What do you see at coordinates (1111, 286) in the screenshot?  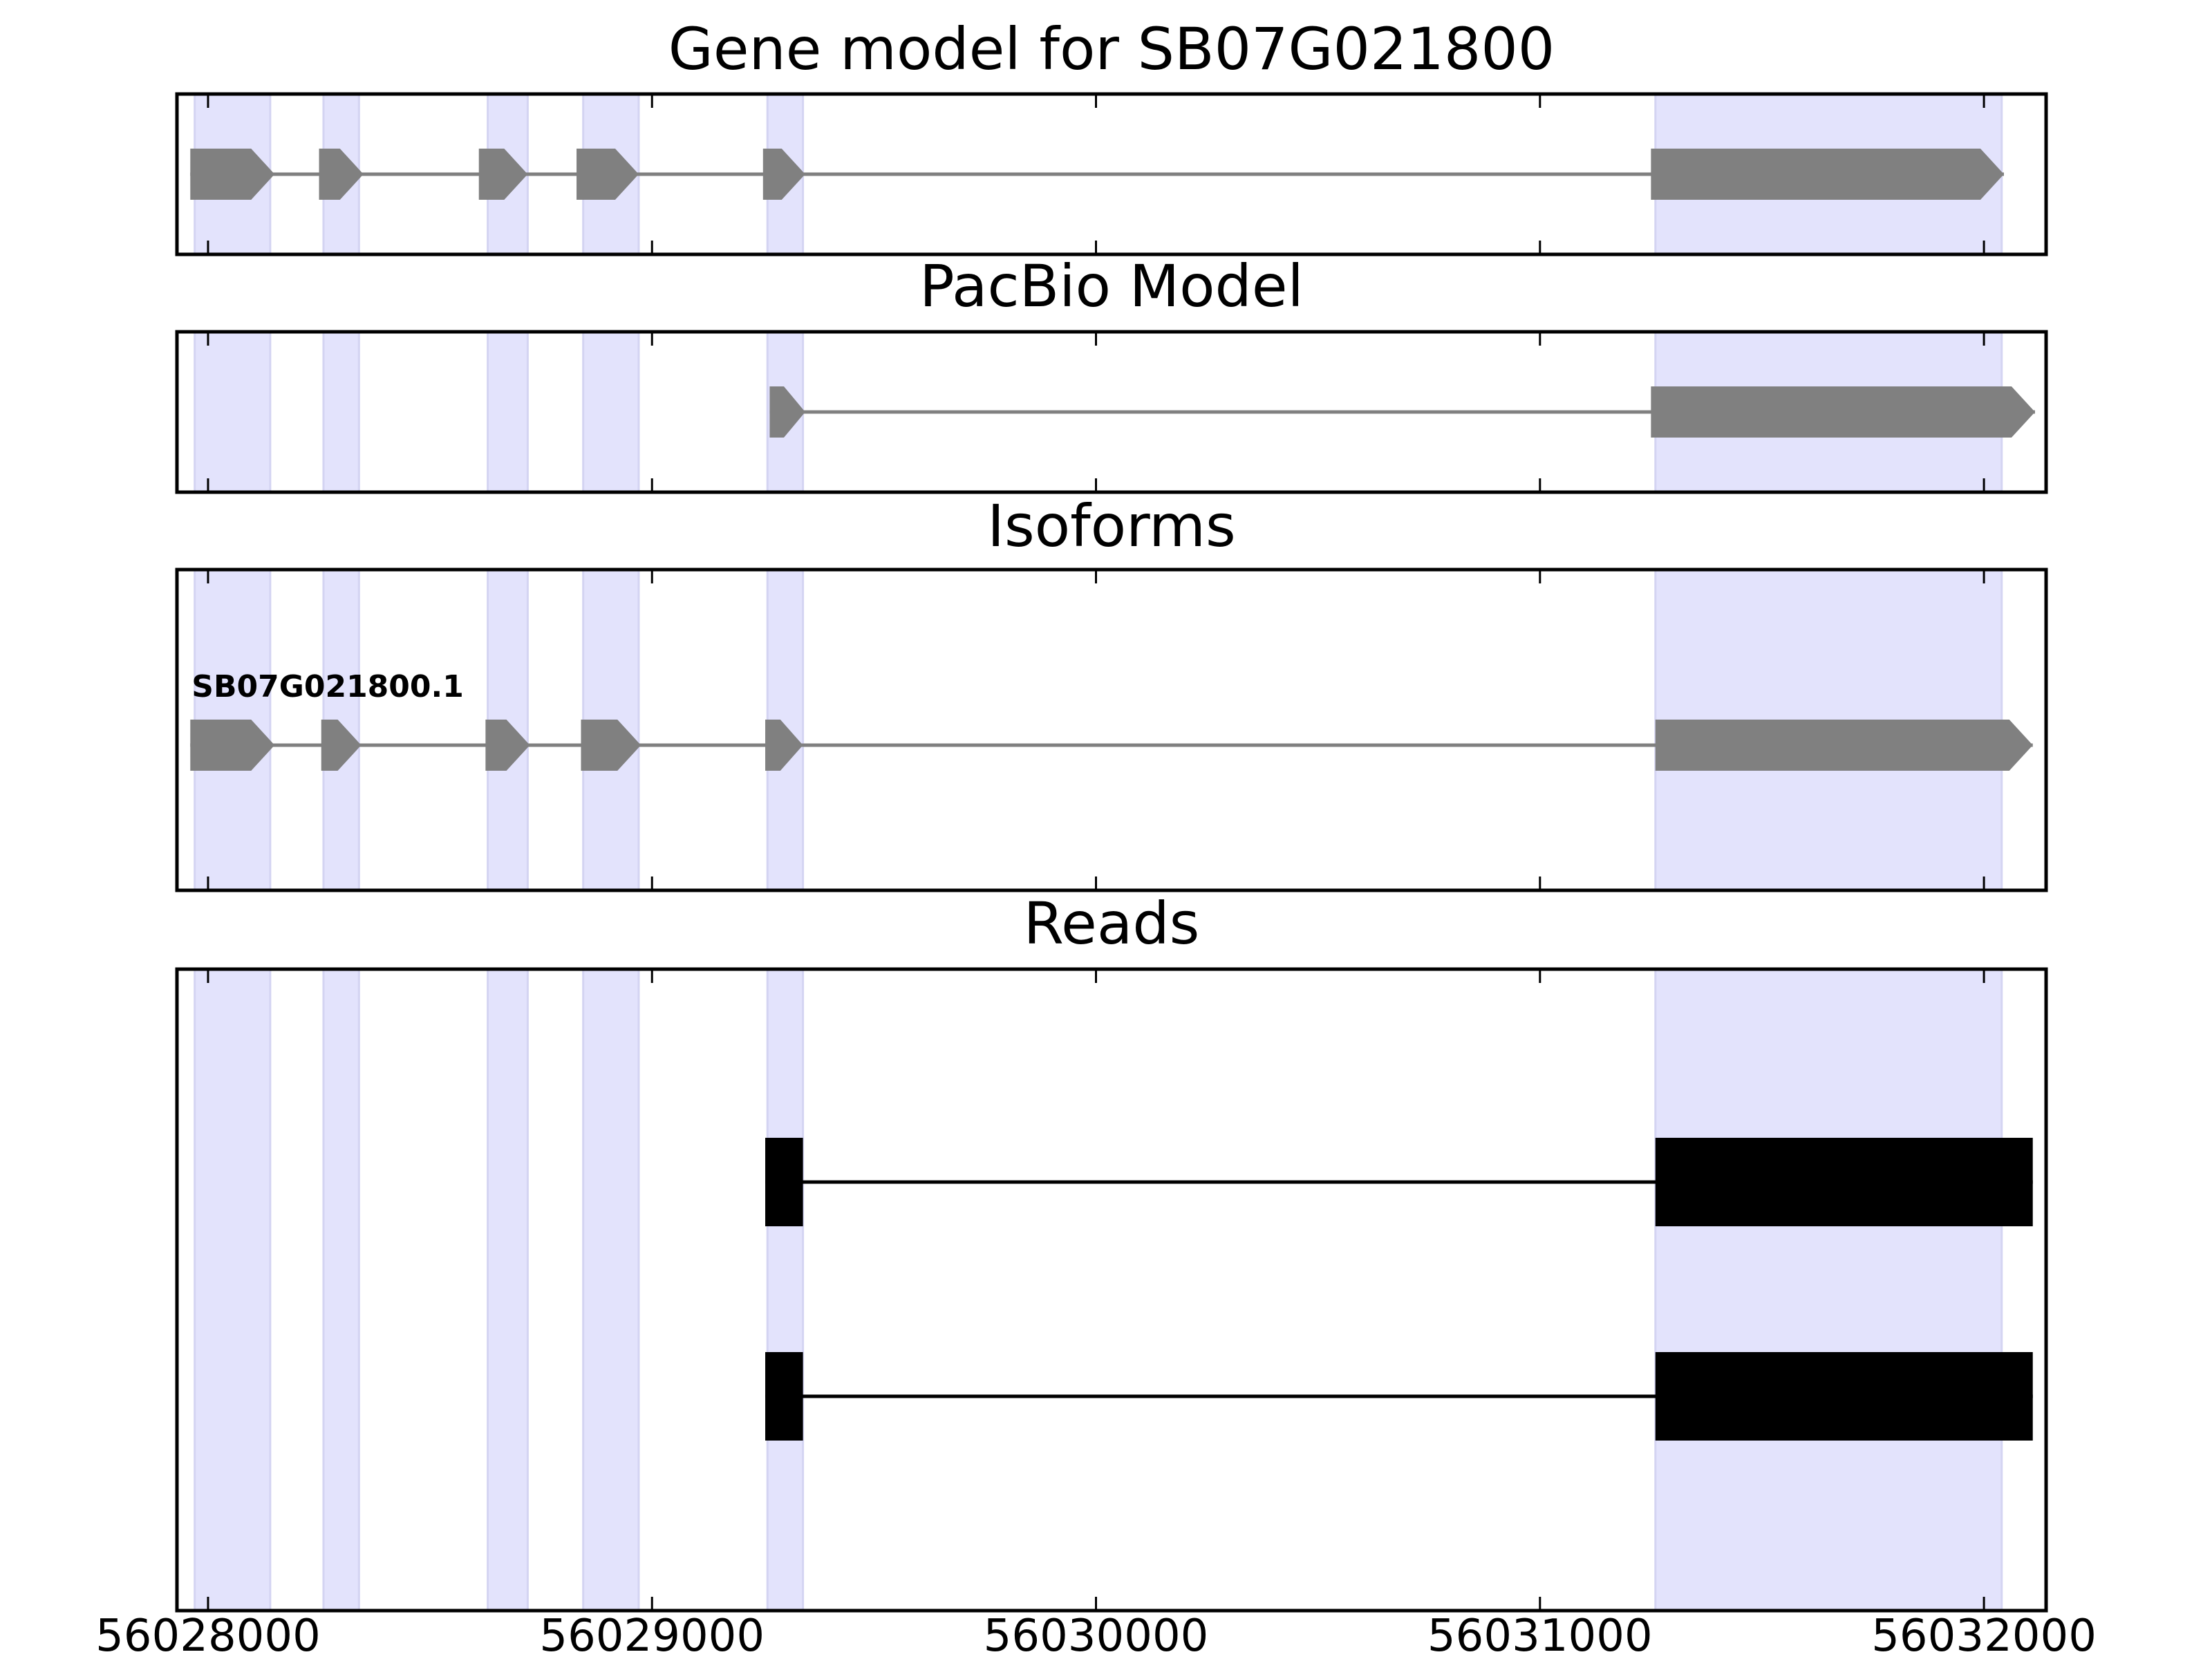 I see `panel-title: PacBio Model` at bounding box center [1111, 286].